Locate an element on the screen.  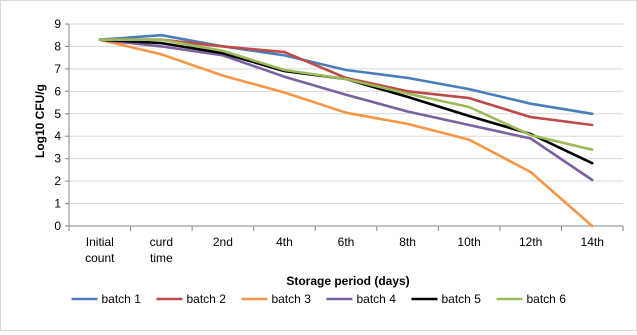
legend-label: batch 6 is located at coordinates (547, 299).